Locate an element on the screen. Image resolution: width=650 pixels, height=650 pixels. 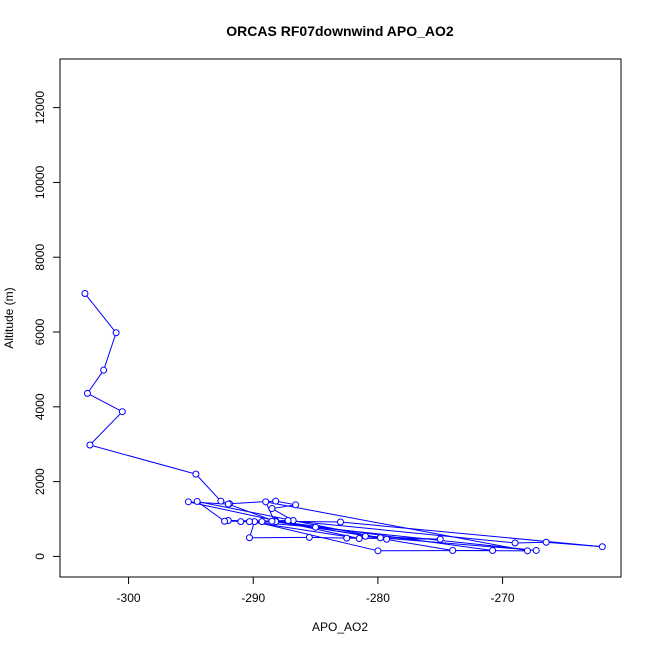
x-tick-label: -280 is located at coordinates (378, 598).